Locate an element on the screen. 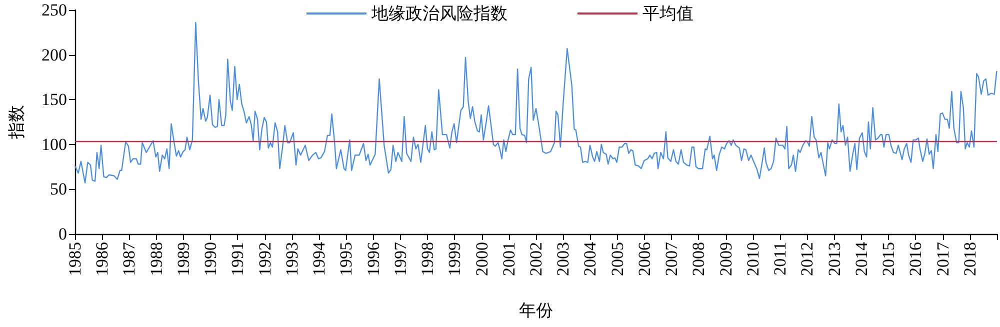 This screenshot has width=1000, height=327. y-tick-label: 200 is located at coordinates (54, 54).